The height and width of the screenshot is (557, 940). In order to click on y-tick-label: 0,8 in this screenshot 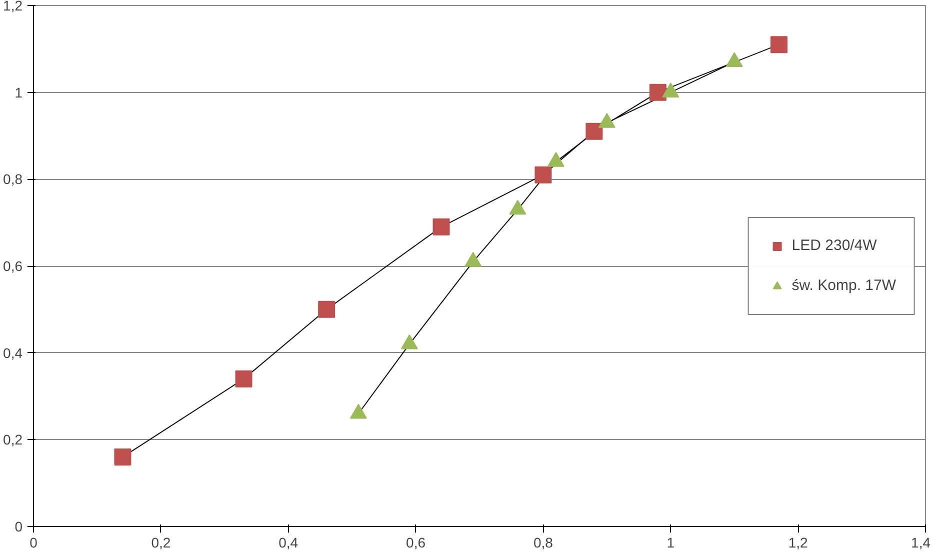, I will do `click(13, 179)`.